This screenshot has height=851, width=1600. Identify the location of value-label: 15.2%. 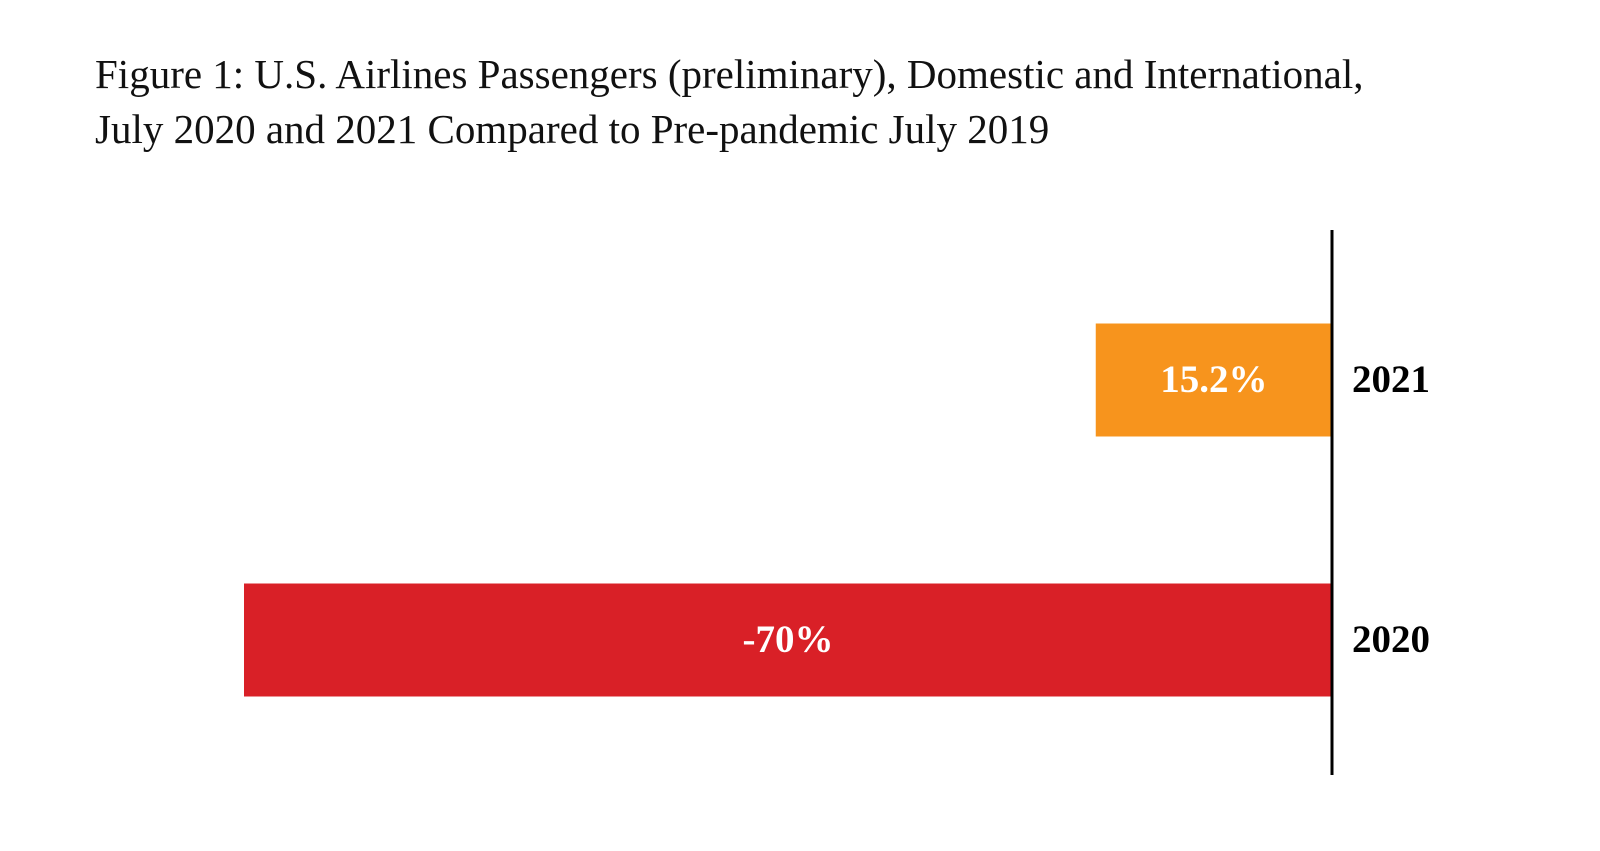
(1213, 379).